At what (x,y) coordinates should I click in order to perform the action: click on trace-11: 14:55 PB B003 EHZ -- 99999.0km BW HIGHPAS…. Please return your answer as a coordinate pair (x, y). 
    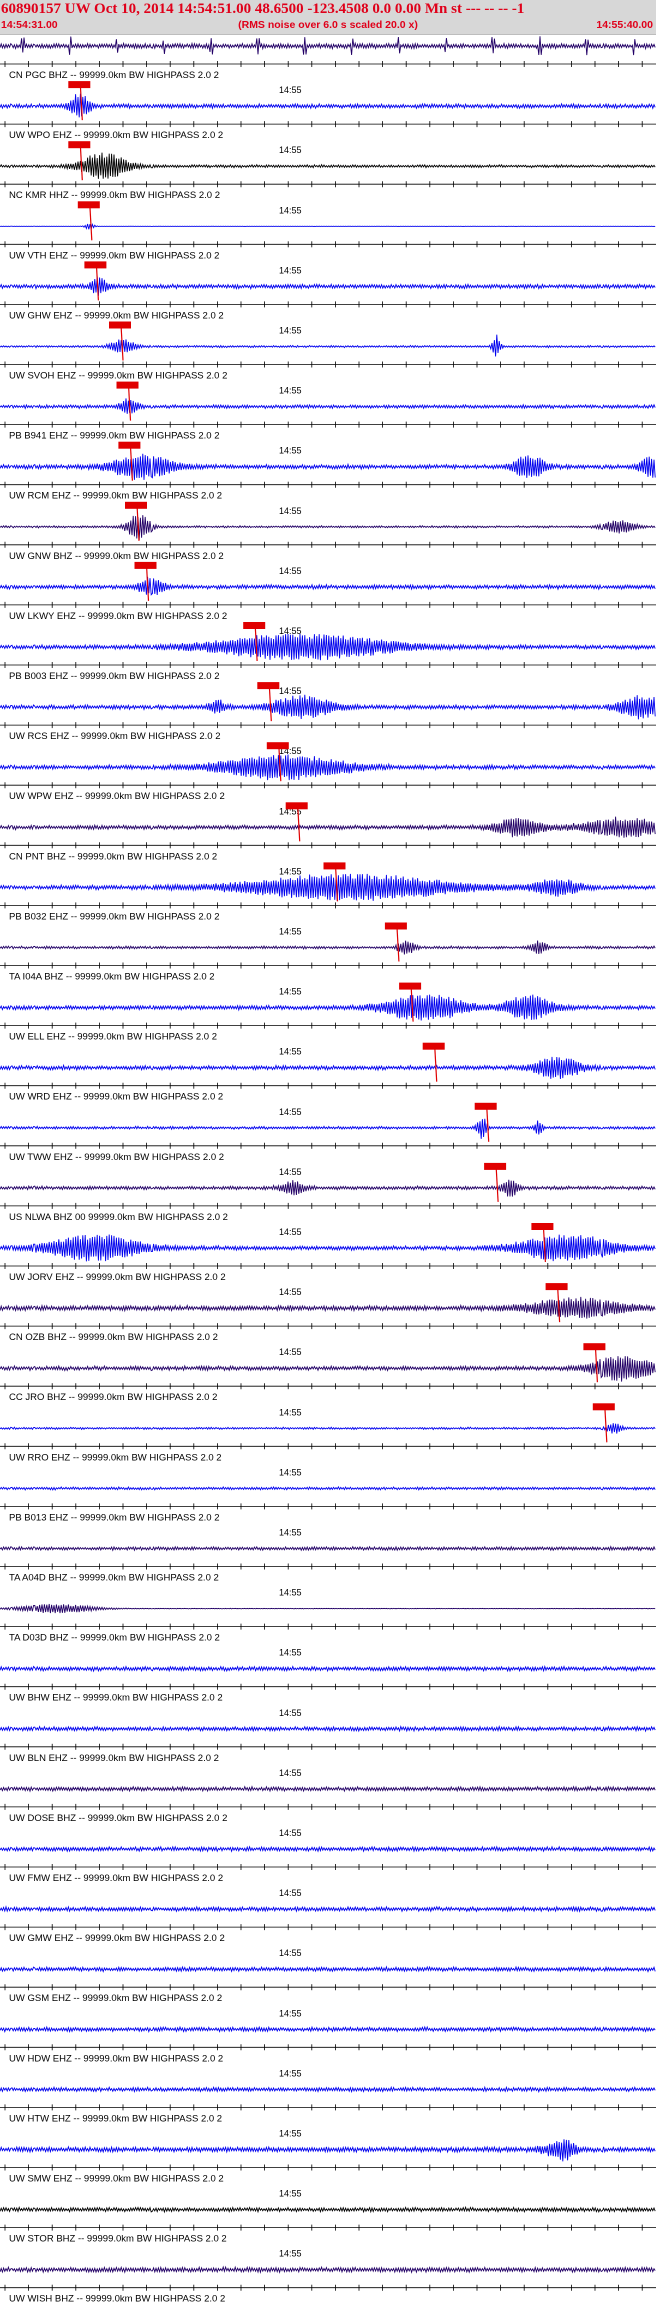
    Looking at the image, I should click on (328, 652).